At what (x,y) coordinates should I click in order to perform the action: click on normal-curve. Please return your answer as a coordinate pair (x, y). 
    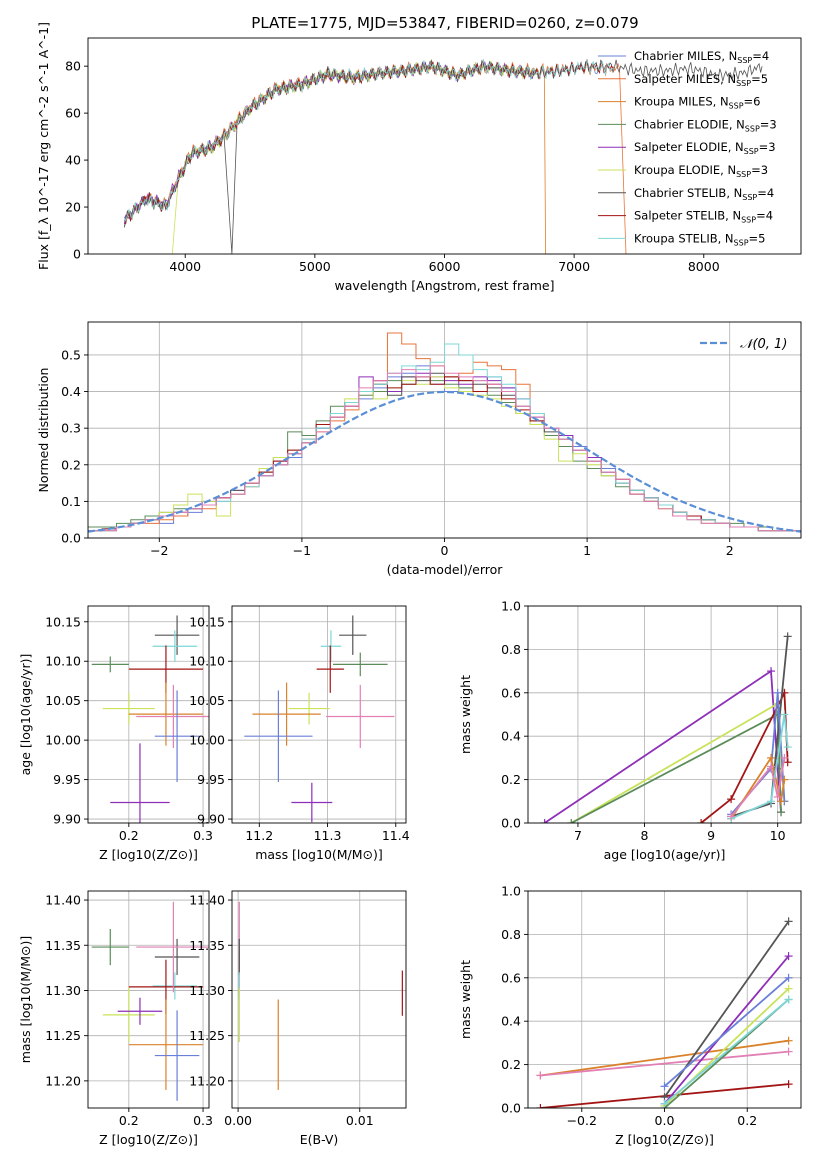
    Looking at the image, I should click on (444, 461).